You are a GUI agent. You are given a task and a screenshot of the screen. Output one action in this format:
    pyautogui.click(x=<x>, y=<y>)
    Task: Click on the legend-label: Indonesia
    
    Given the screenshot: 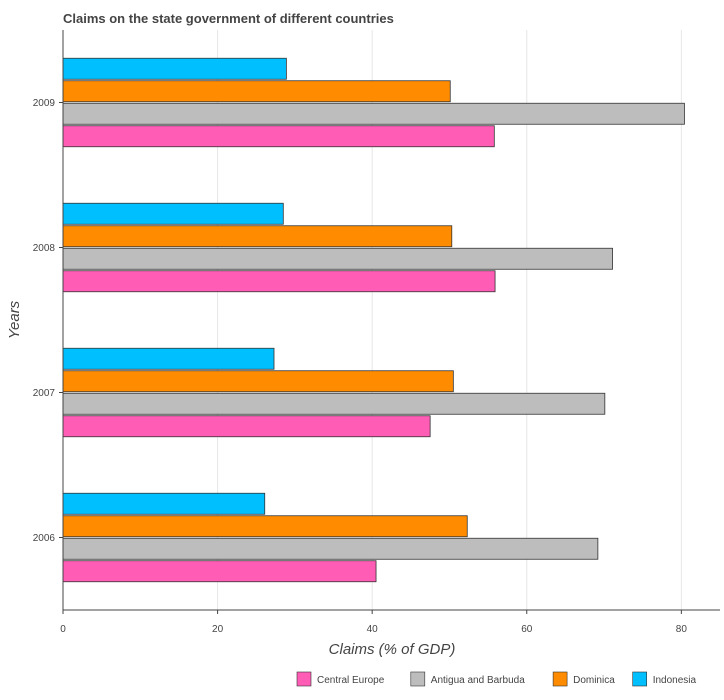 What is the action you would take?
    pyautogui.click(x=675, y=680)
    